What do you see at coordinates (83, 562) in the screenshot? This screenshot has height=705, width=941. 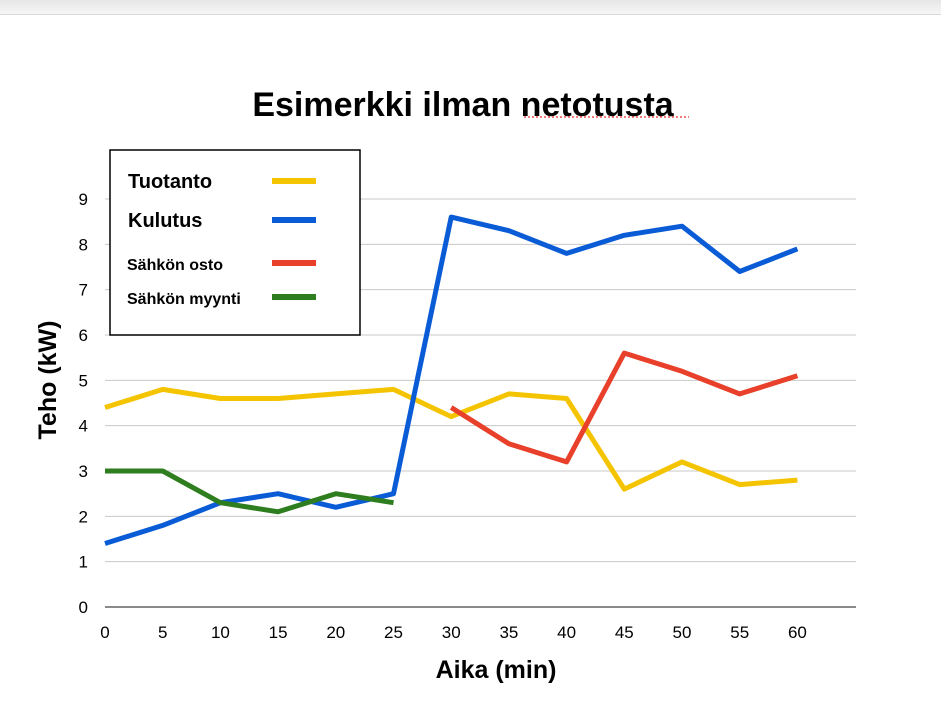 I see `y-tick-label: 1` at bounding box center [83, 562].